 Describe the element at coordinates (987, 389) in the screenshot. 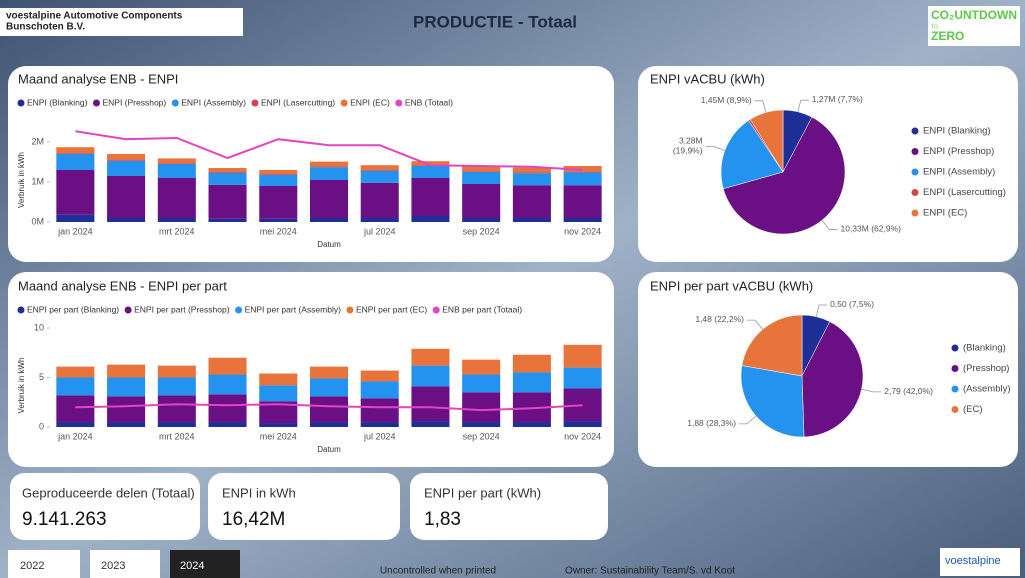

I see `legend-label: (Assembly)` at that location.